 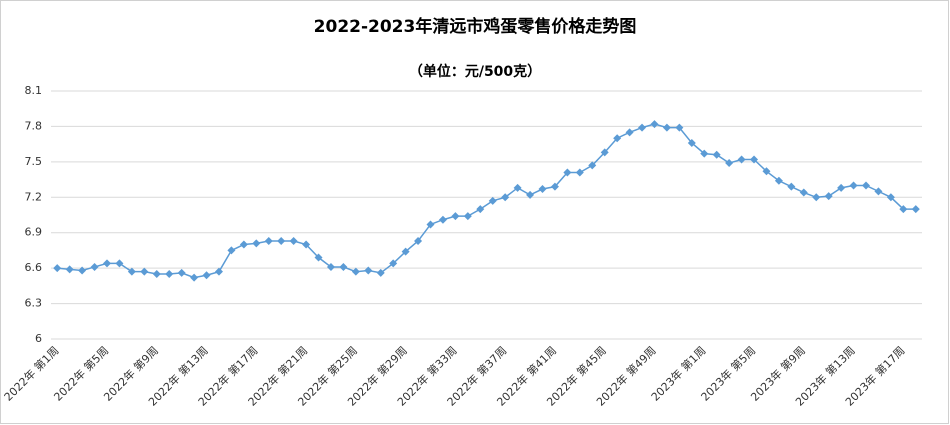 What do you see at coordinates (38, 338) in the screenshot?
I see `y-tick-label: 6` at bounding box center [38, 338].